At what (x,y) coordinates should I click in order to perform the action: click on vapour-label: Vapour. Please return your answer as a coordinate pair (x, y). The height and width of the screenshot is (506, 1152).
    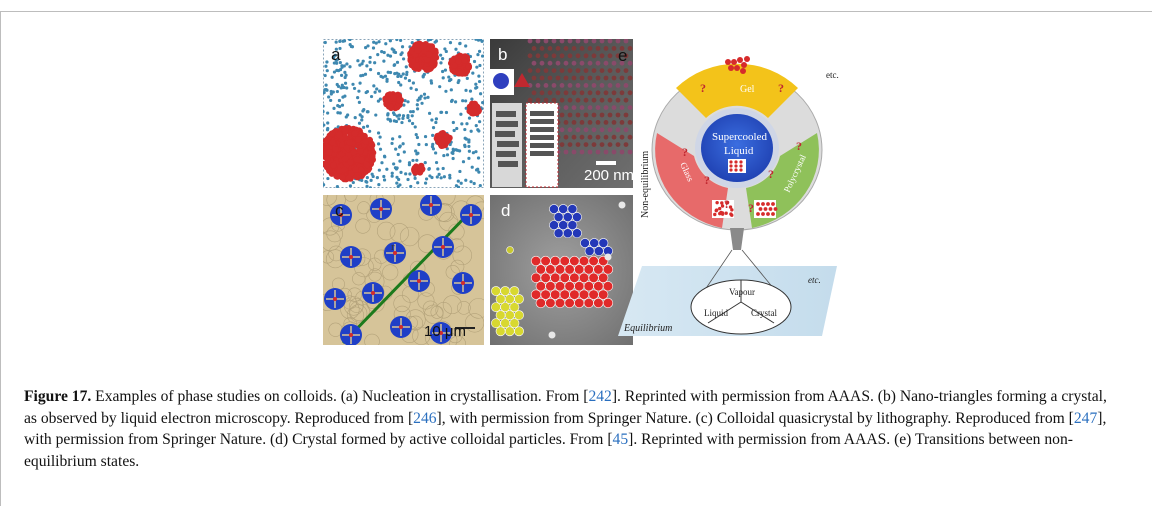
    Looking at the image, I should click on (742, 292).